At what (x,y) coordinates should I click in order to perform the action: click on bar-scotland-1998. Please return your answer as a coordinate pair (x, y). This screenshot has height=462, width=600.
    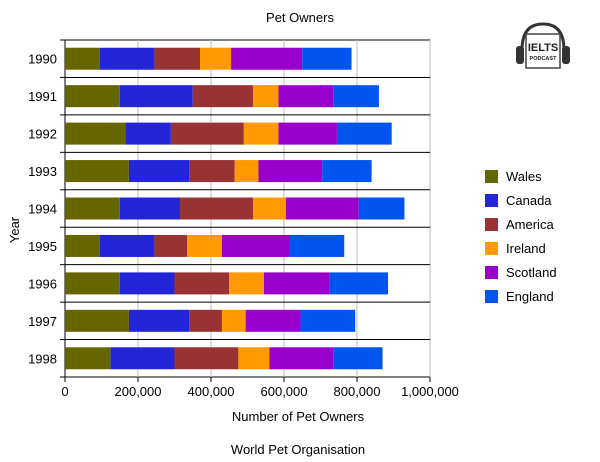
    Looking at the image, I should click on (301, 358).